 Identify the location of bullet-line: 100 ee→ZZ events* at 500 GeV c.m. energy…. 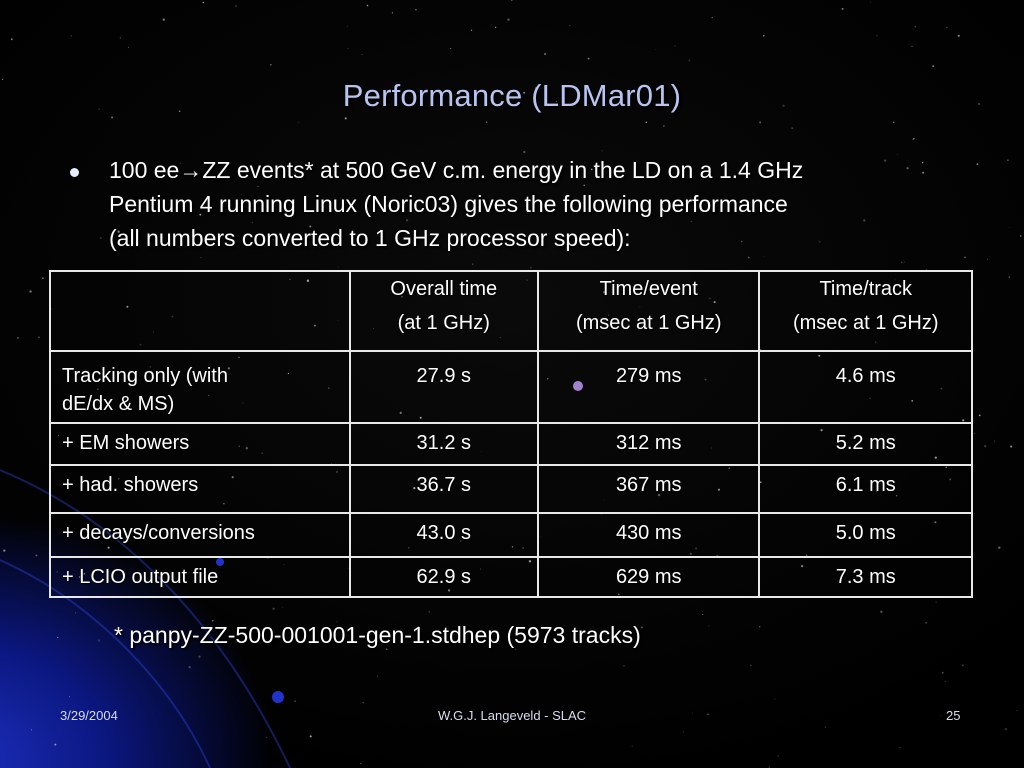
(456, 170).